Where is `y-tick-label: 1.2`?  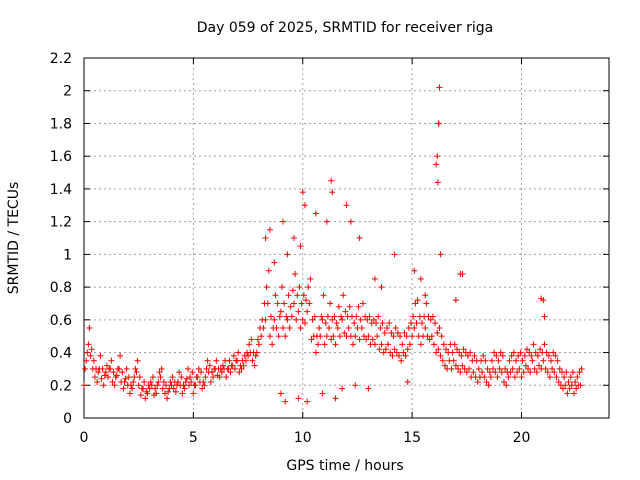
y-tick-label: 1.2 is located at coordinates (61, 223).